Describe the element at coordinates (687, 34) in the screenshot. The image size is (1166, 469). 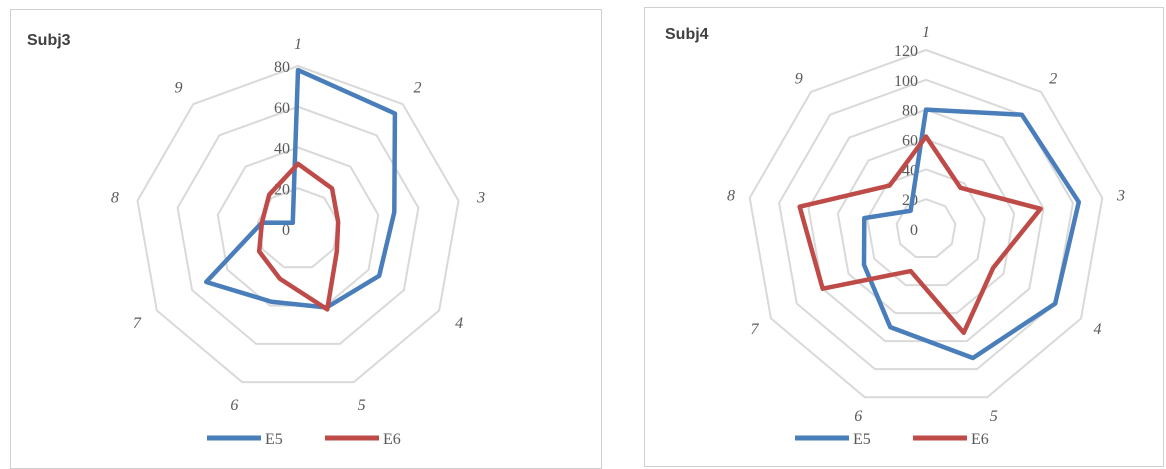
I see `chart-title: Subj4` at that location.